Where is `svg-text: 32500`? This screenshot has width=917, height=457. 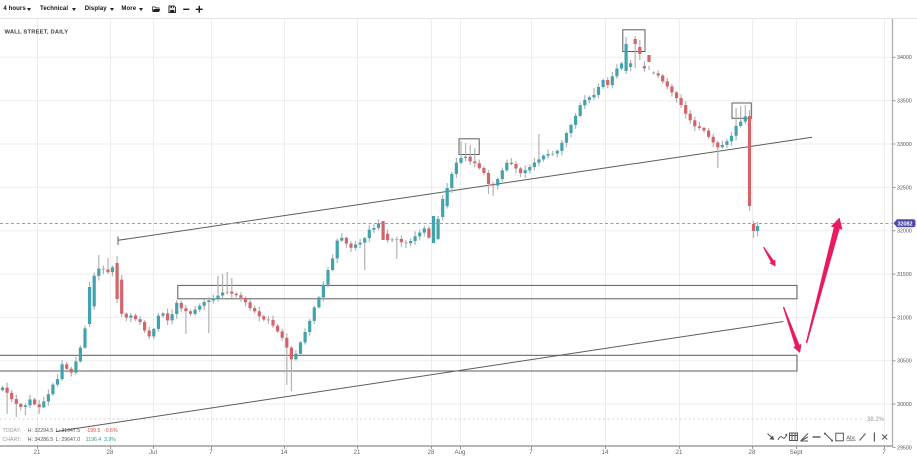 svg-text: 32500 is located at coordinates (904, 188).